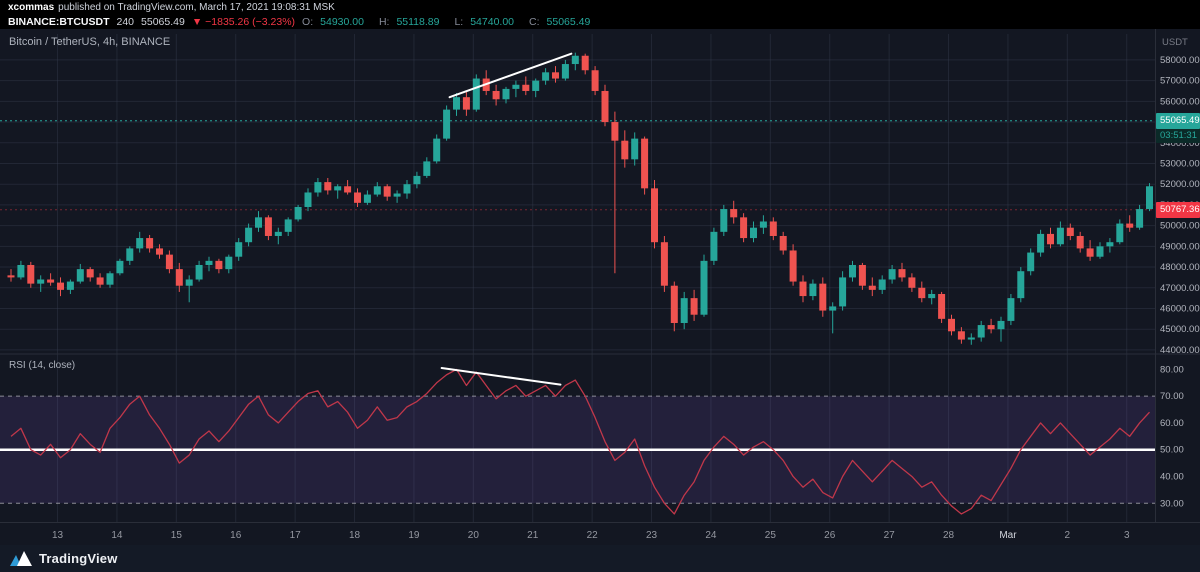 Image resolution: width=1200 pixels, height=572 pixels. What do you see at coordinates (1180, 60) in the screenshot?
I see `svg-text: 58000.00` at bounding box center [1180, 60].